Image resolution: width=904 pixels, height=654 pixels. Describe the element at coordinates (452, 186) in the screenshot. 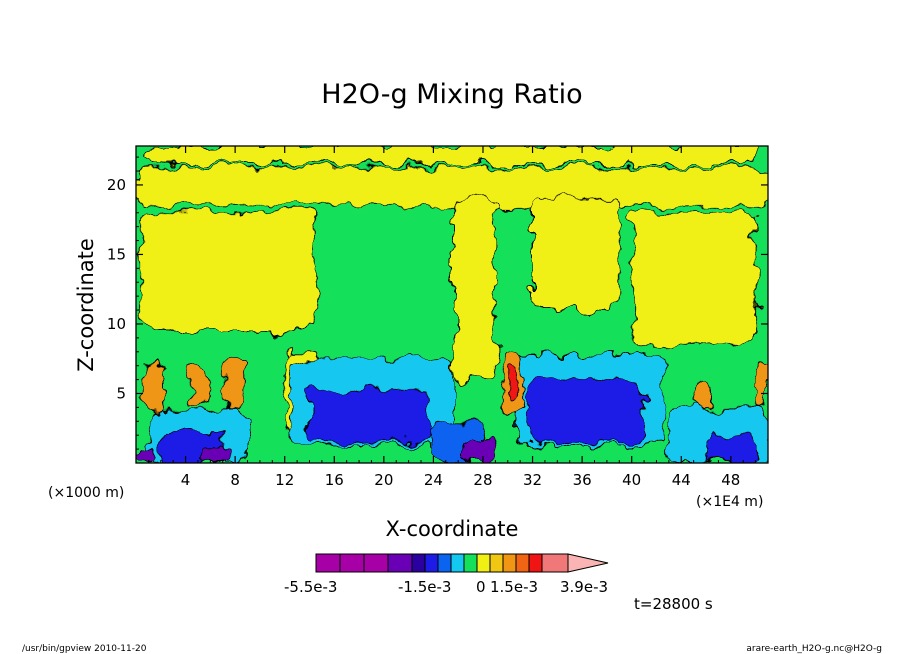

I see `field-region-upper-yellow-band` at that location.